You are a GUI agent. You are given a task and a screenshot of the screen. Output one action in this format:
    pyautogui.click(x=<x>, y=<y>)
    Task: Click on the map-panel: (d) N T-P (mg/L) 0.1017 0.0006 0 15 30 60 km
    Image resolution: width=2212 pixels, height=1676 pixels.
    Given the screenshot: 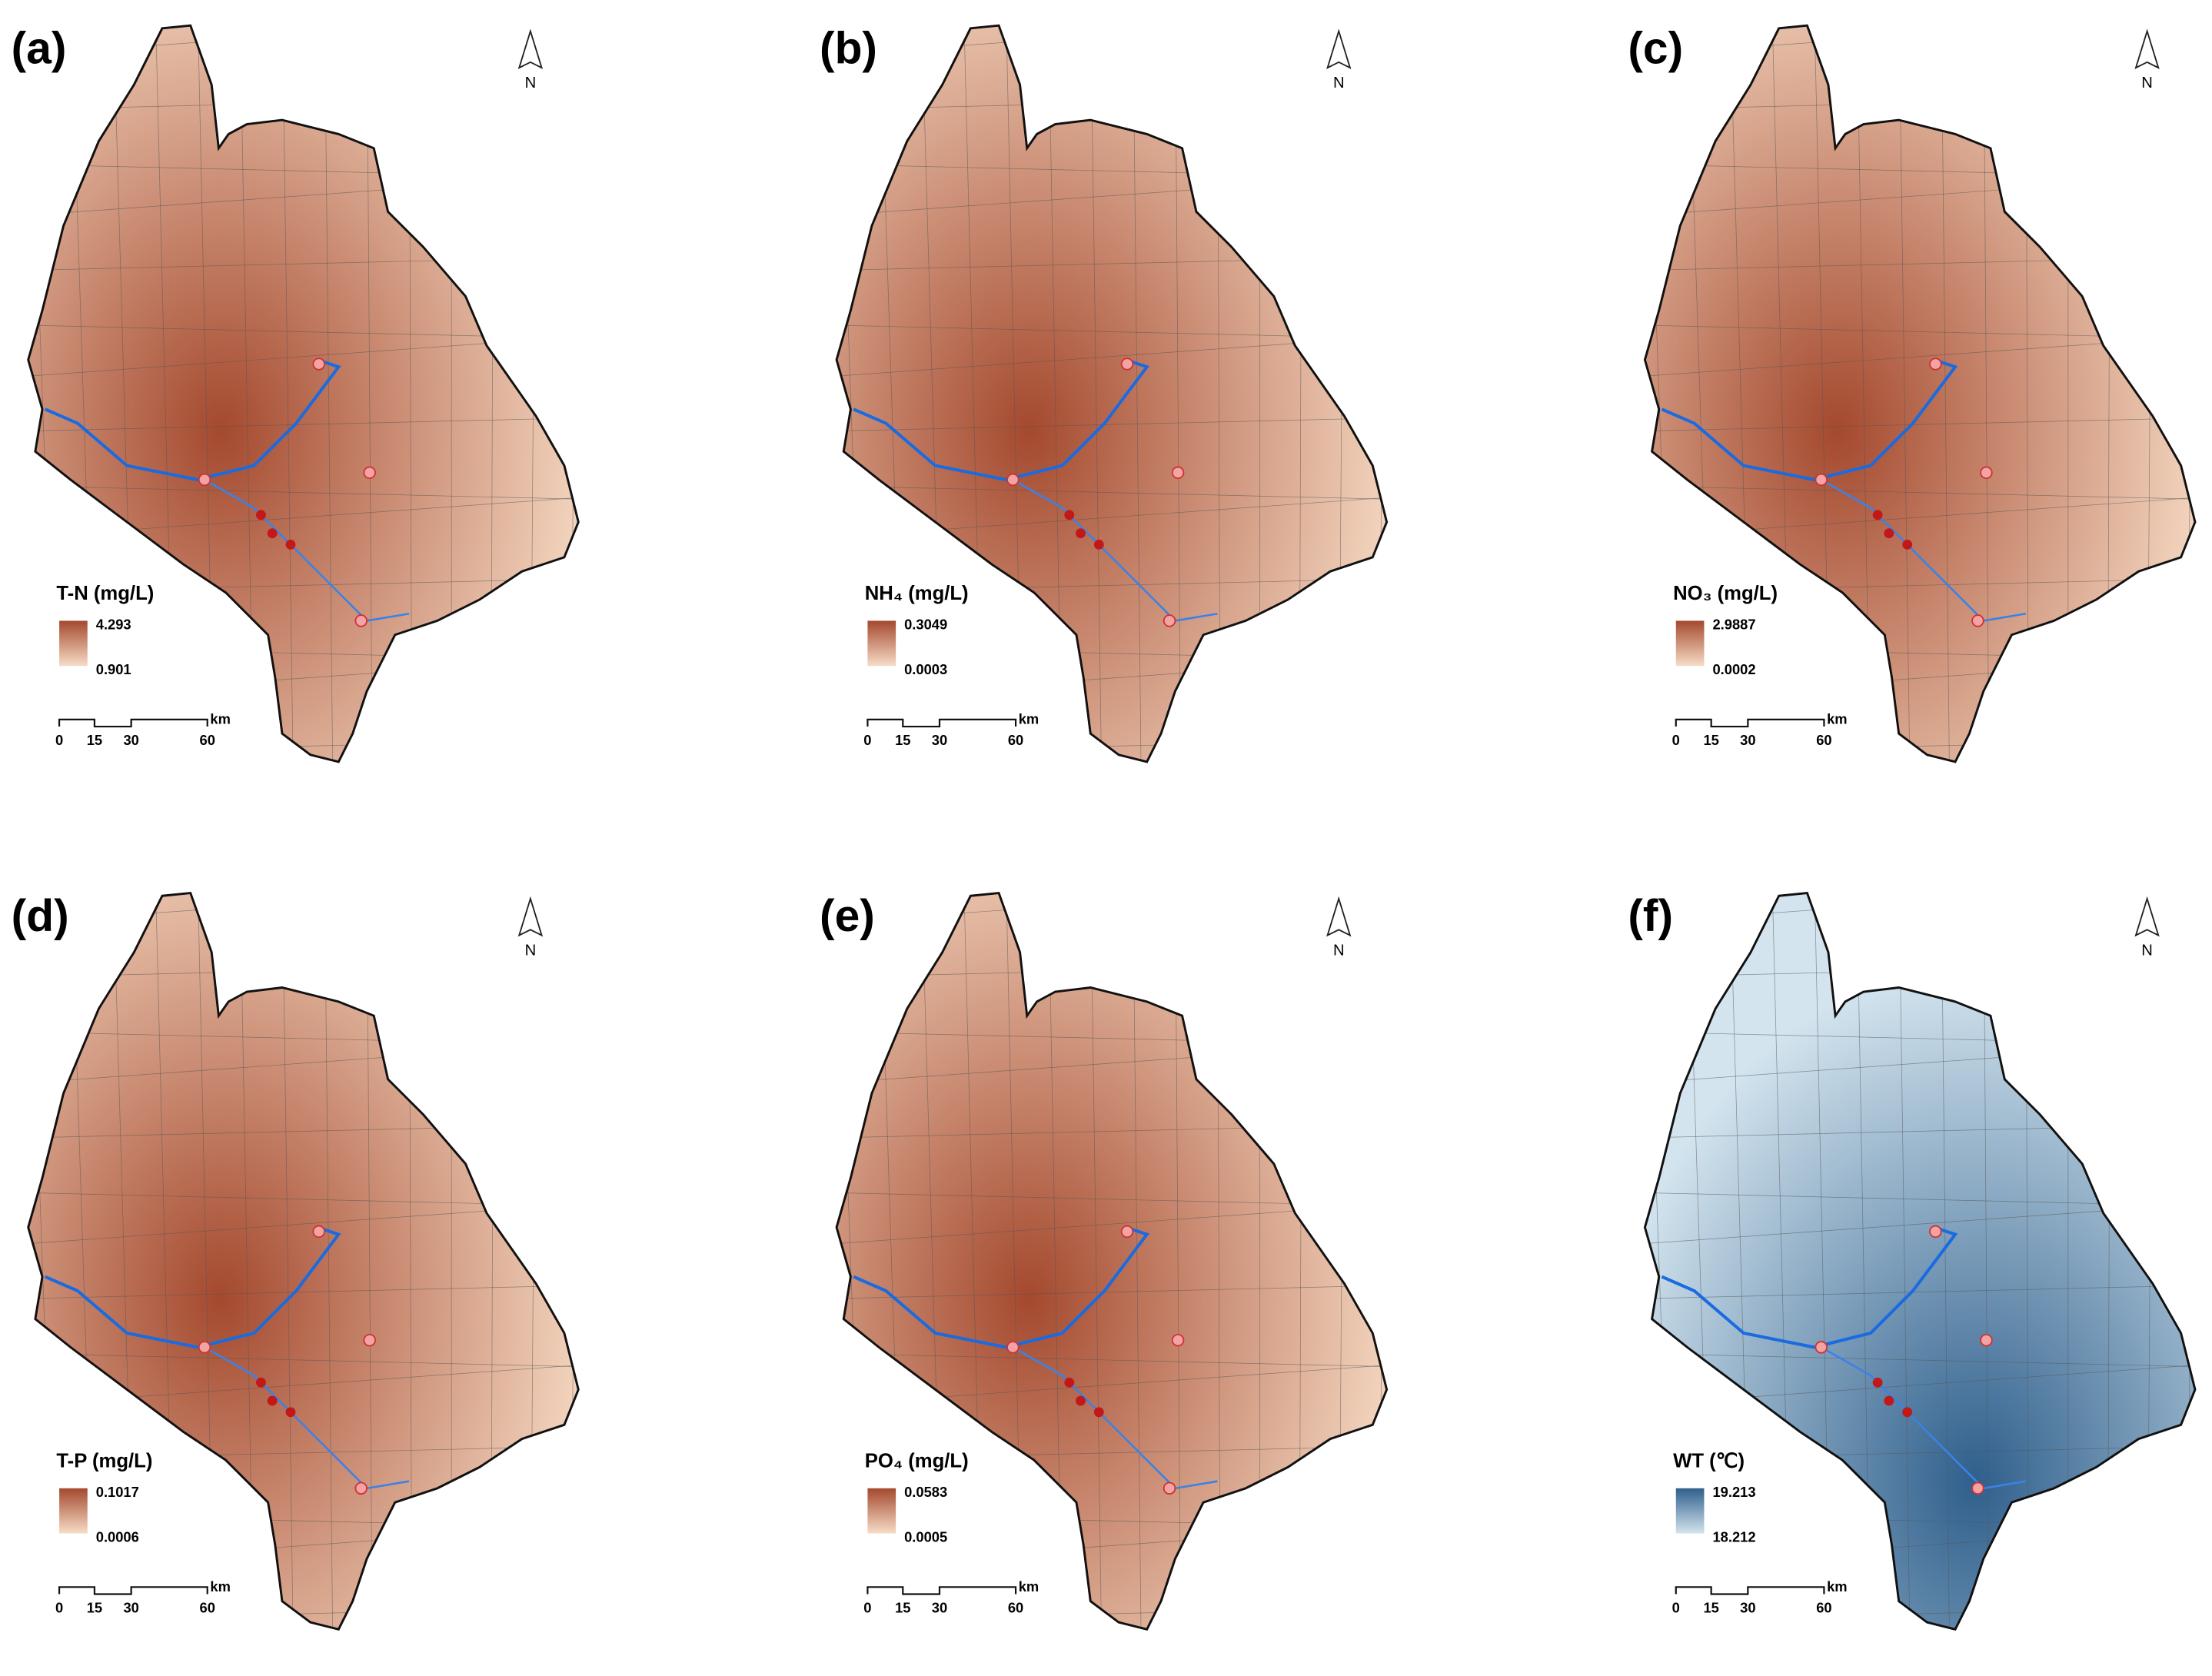 What is the action you would take?
    pyautogui.click(x=296, y=1261)
    